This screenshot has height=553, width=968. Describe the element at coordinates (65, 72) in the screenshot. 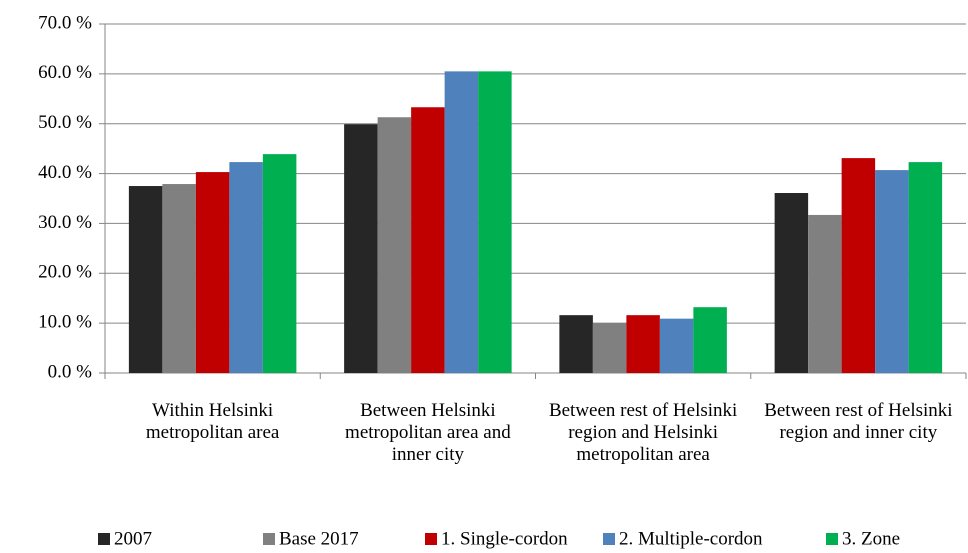

I see `y-tick-label: 60.0 %` at that location.